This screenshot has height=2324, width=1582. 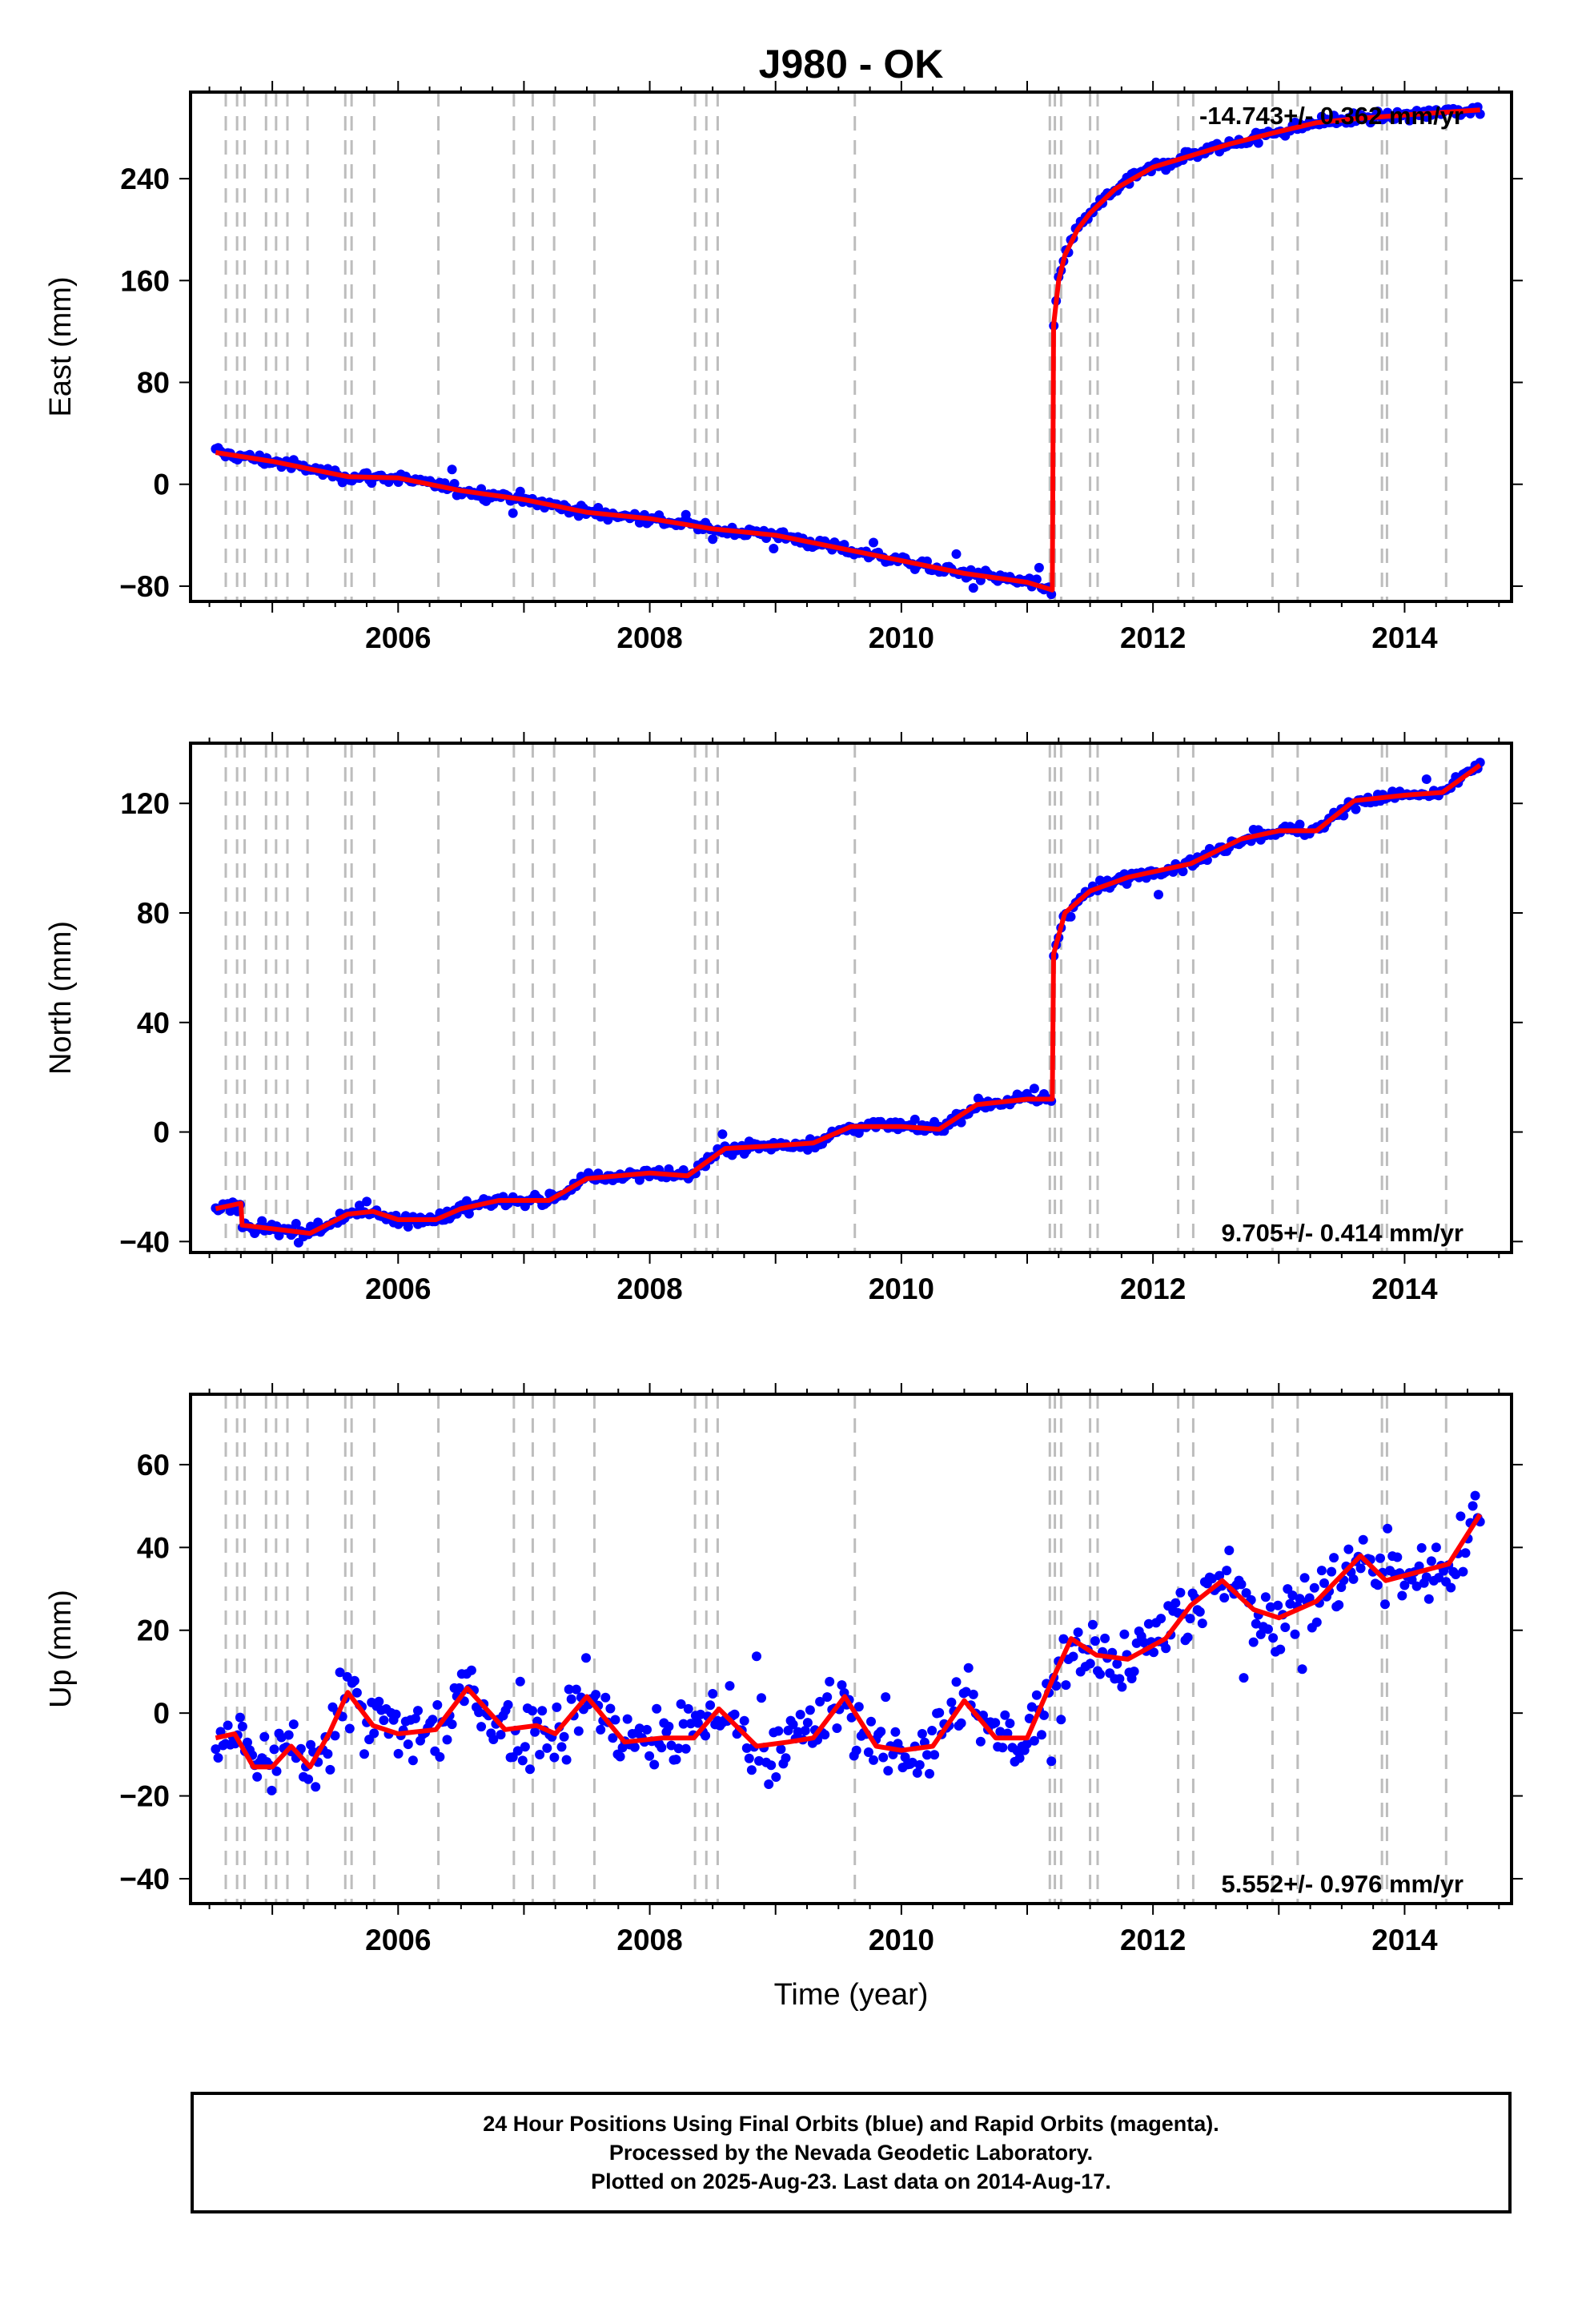 I want to click on y-tick-label: 80, so click(x=154, y=383).